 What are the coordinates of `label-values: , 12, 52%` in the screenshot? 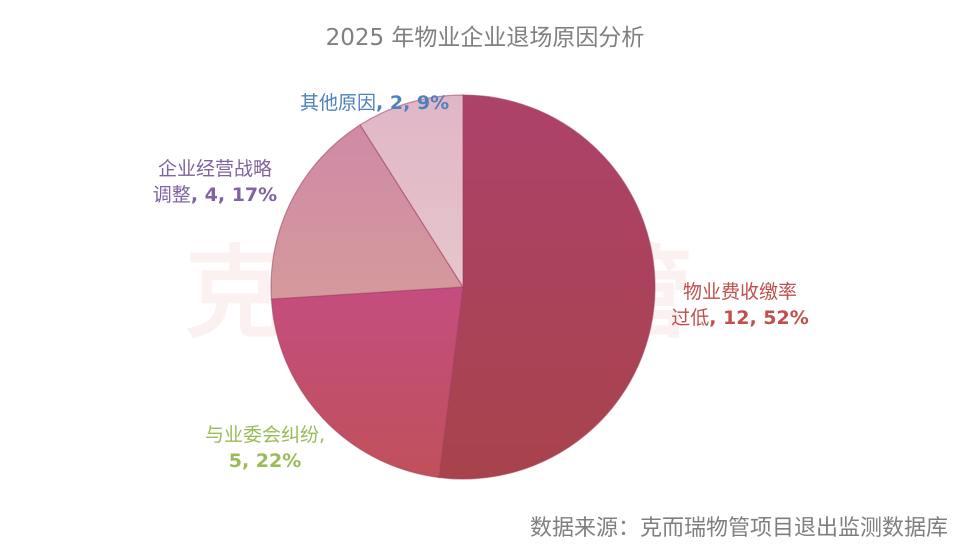 It's located at (759, 318).